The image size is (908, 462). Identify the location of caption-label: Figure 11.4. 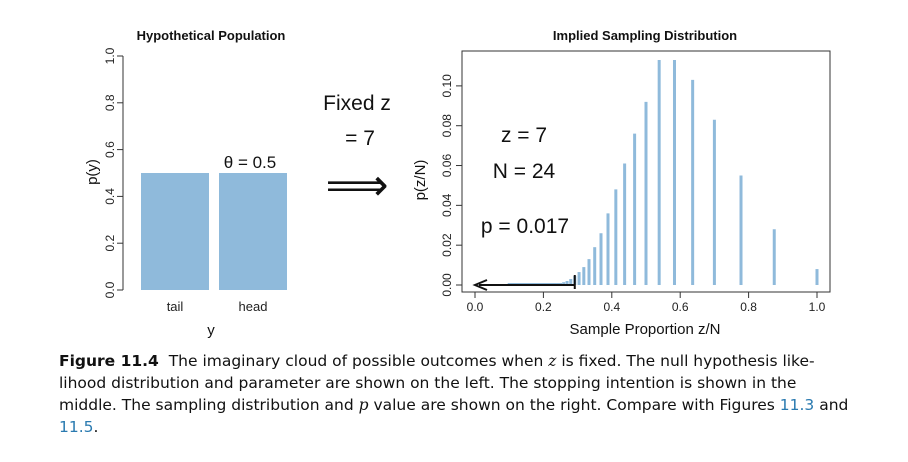
(109, 361).